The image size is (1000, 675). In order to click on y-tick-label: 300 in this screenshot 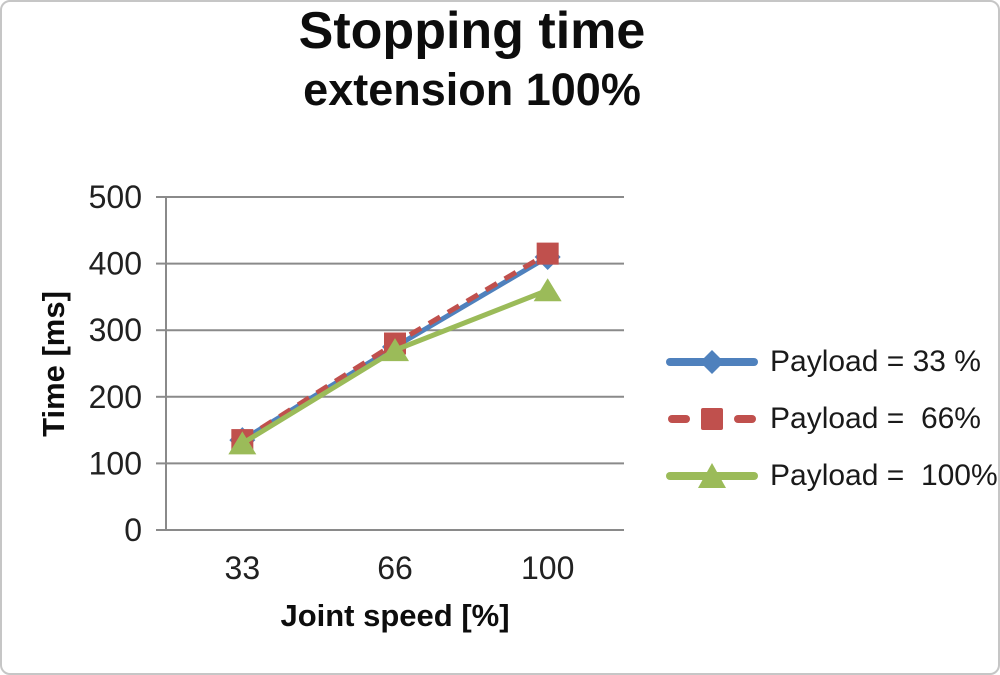, I will do `click(115, 330)`.